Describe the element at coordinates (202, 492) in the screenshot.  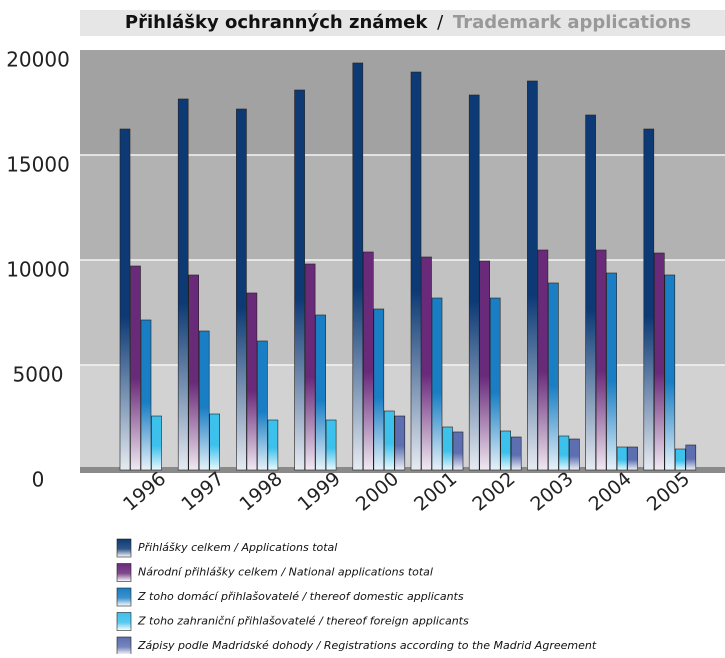
I see `x-tick-label: 1997` at that location.